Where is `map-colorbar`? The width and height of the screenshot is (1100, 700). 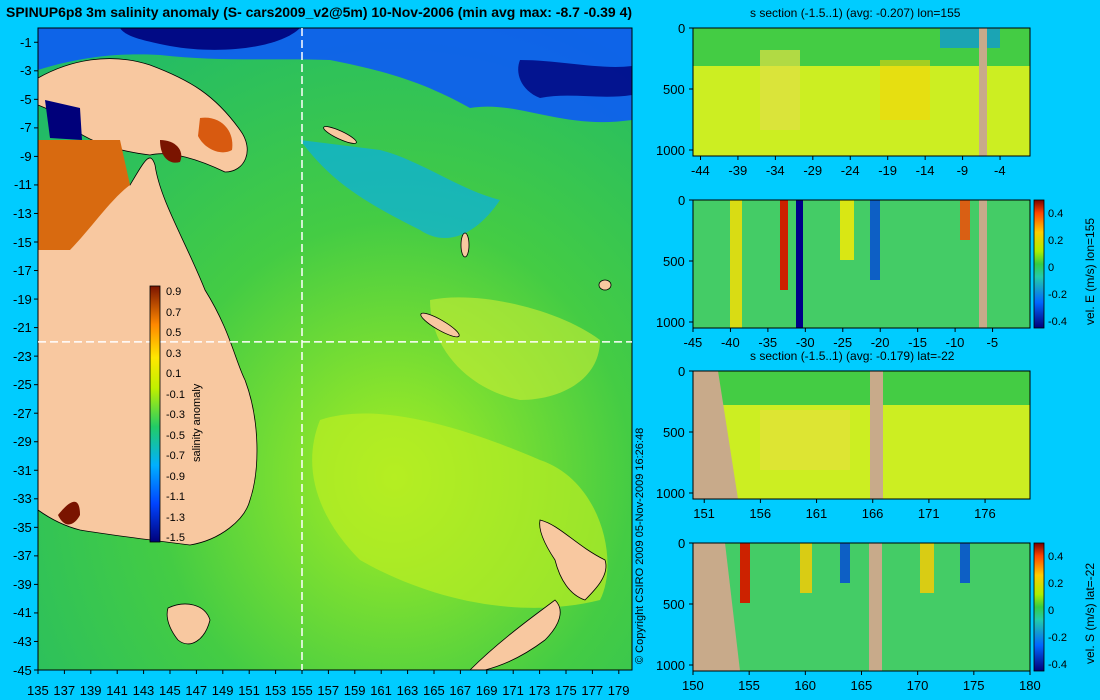
map-colorbar is located at coordinates (155, 414).